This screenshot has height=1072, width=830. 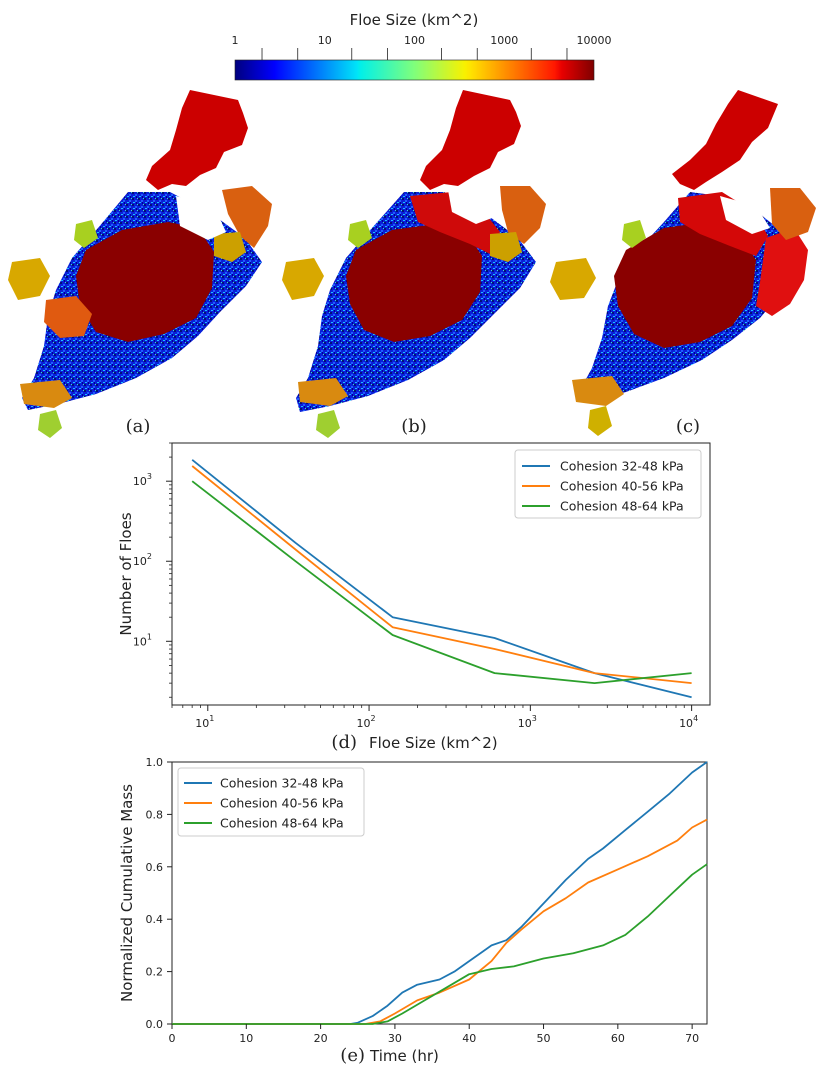 I want to click on floe-map-b-green-floe, so click(x=360, y=234).